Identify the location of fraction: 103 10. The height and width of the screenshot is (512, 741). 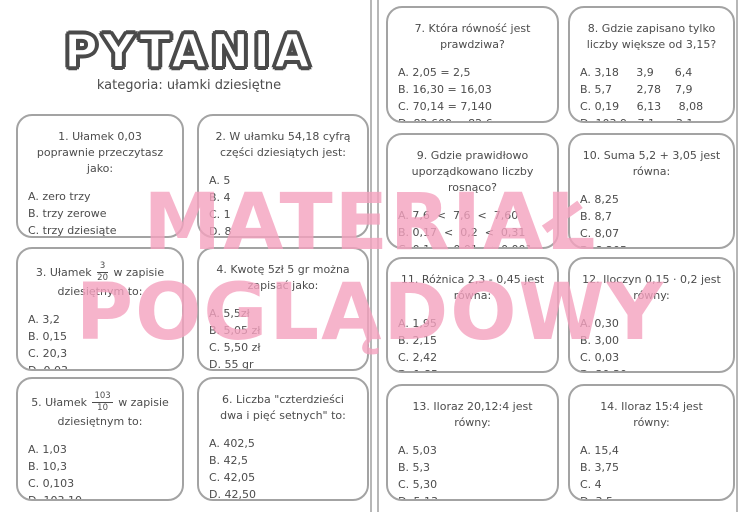
(102, 402).